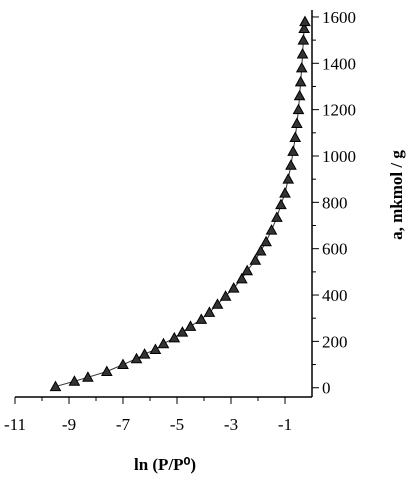  What do you see at coordinates (339, 17) in the screenshot?
I see `y-tick-label: 1600` at bounding box center [339, 17].